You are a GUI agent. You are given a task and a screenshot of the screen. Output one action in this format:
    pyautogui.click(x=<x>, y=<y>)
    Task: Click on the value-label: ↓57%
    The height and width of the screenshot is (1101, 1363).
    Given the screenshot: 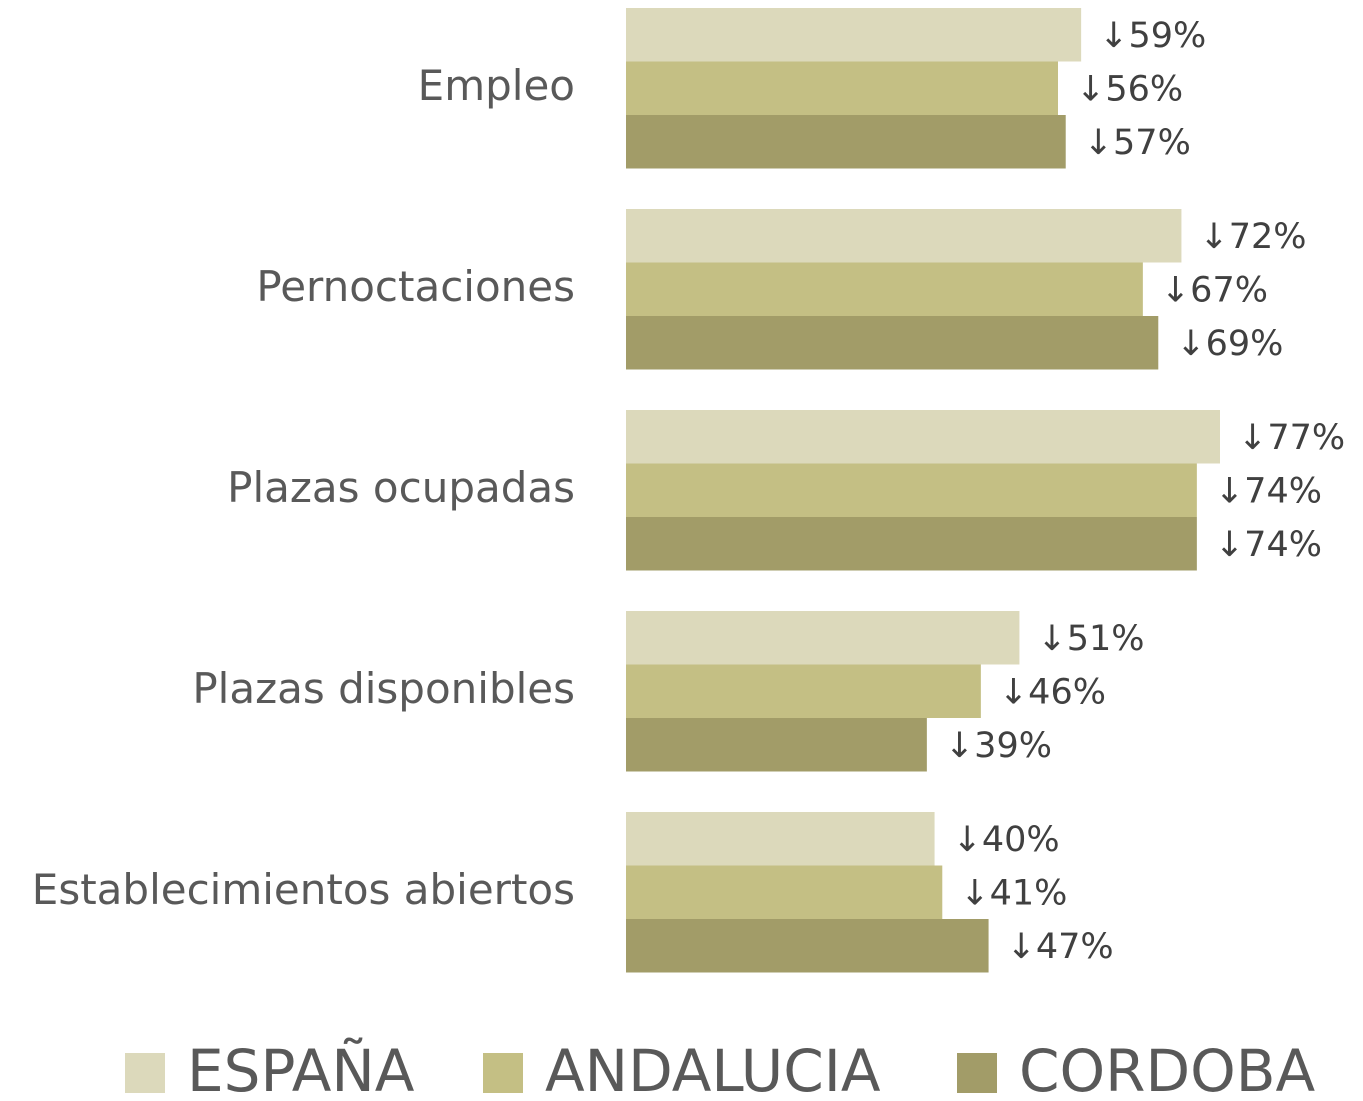 What is the action you would take?
    pyautogui.click(x=1137, y=143)
    